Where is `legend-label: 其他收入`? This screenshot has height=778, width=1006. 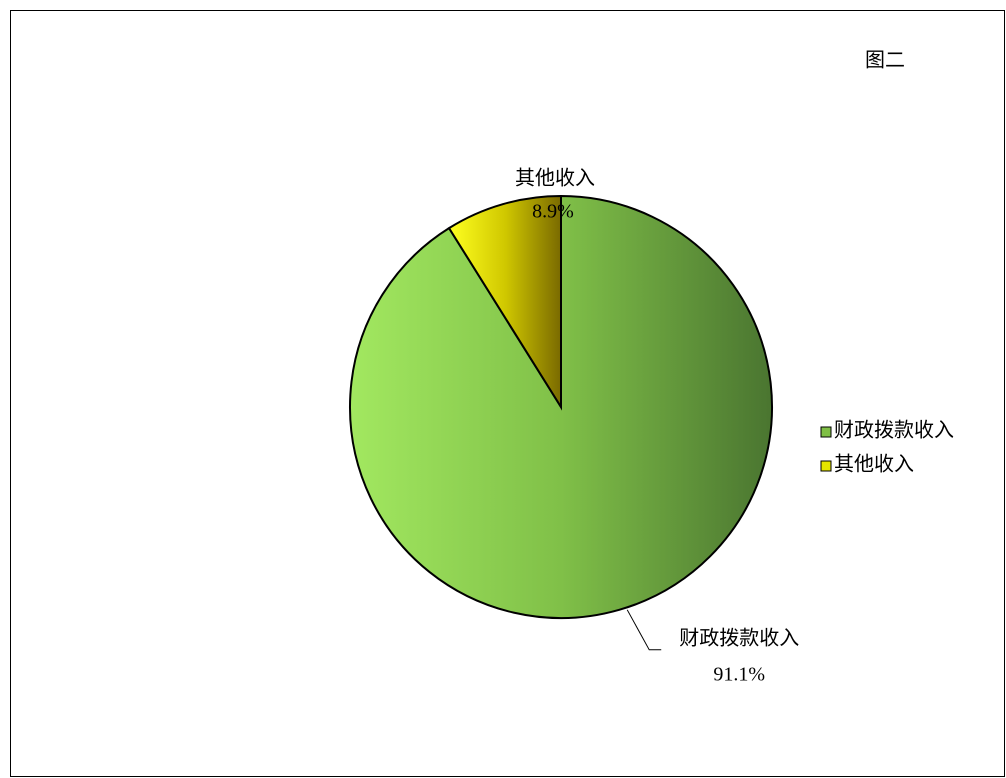 legend-label: 其他收入 is located at coordinates (874, 464).